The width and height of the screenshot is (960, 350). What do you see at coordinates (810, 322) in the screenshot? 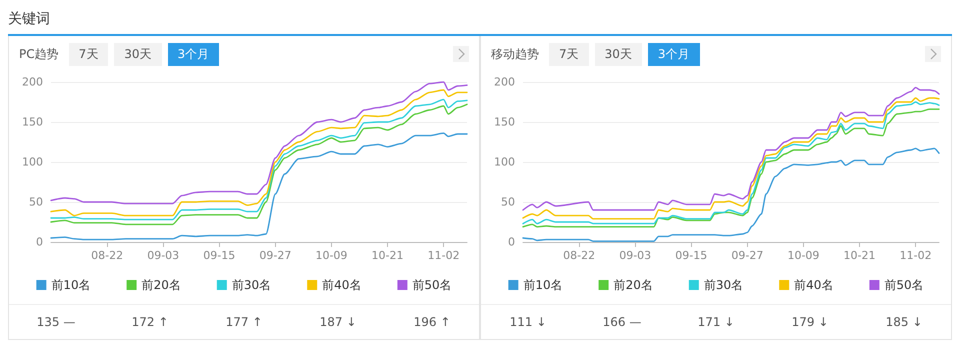
I see `text: 179 ↓` at bounding box center [810, 322].